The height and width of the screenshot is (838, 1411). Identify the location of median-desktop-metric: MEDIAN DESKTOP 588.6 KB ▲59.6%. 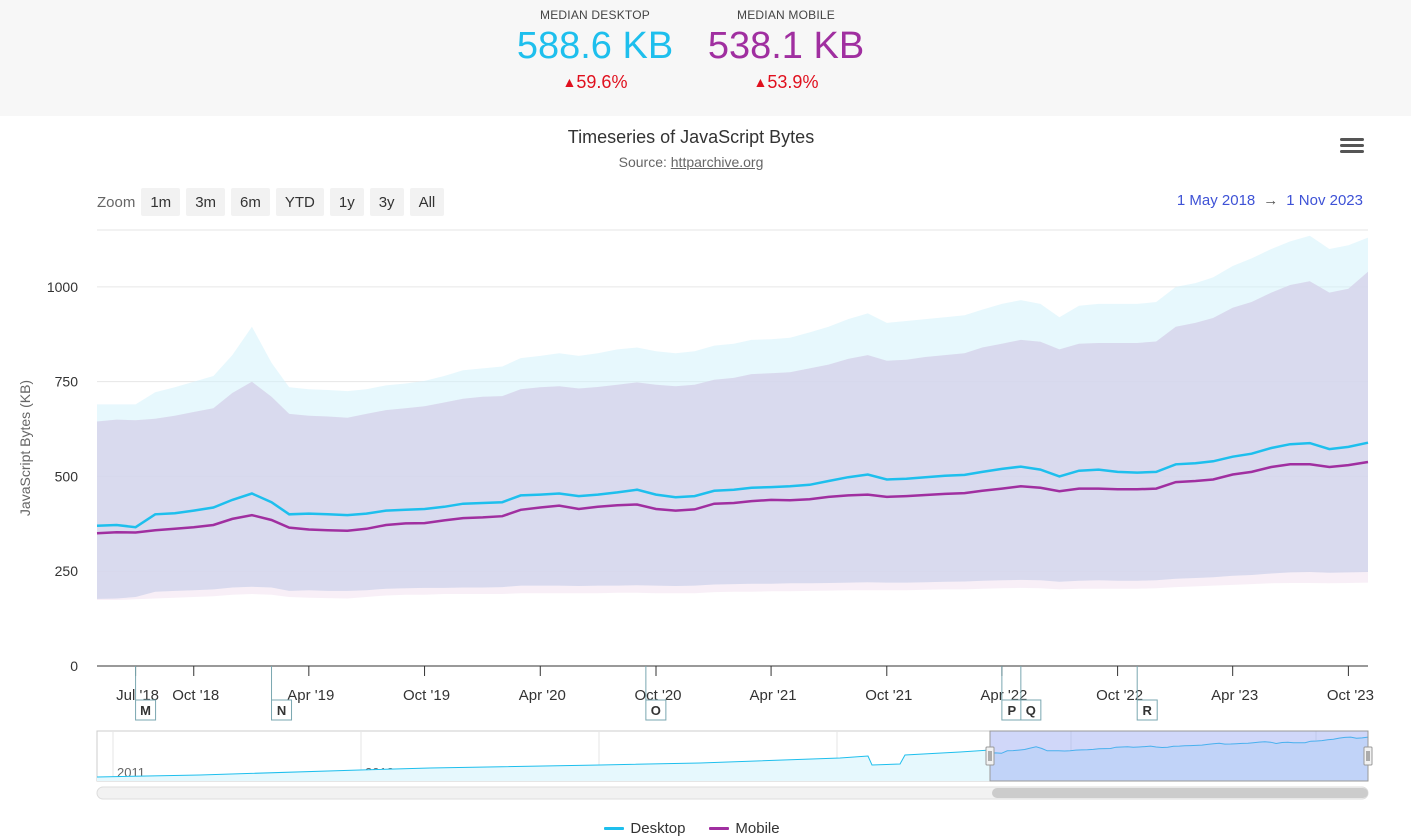
(595, 50).